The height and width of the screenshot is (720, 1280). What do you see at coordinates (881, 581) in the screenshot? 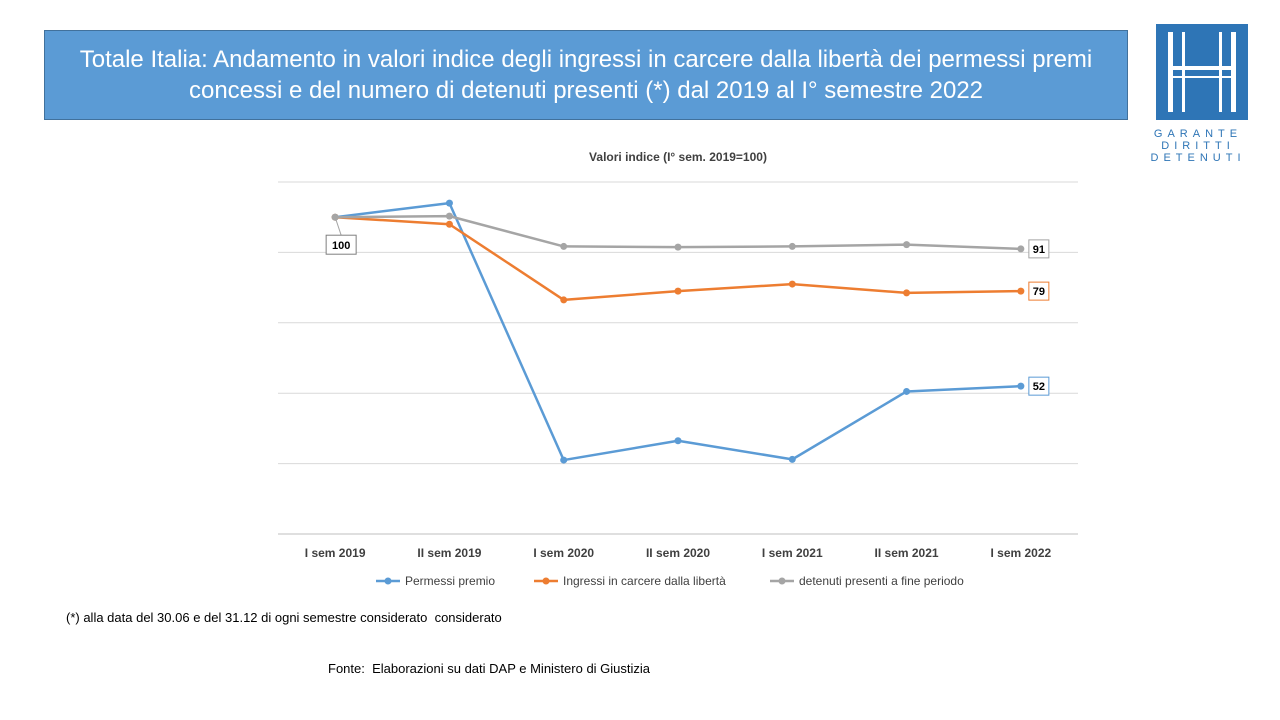
I see `legend-label: detenuti presenti a fine periodo` at bounding box center [881, 581].